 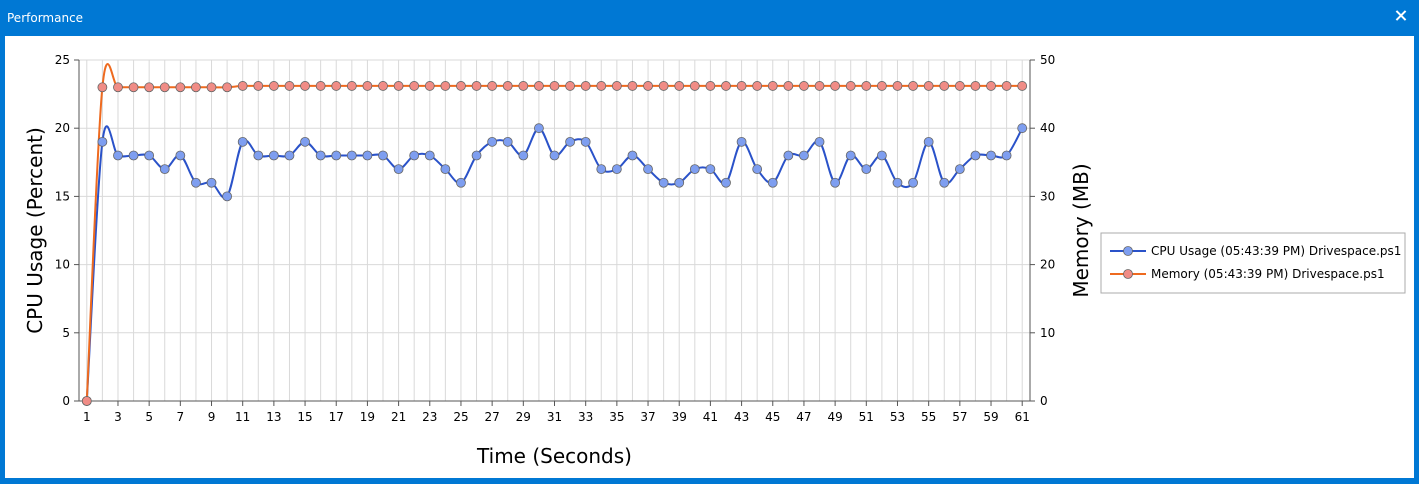 I want to click on close-icon, so click(x=1401, y=16).